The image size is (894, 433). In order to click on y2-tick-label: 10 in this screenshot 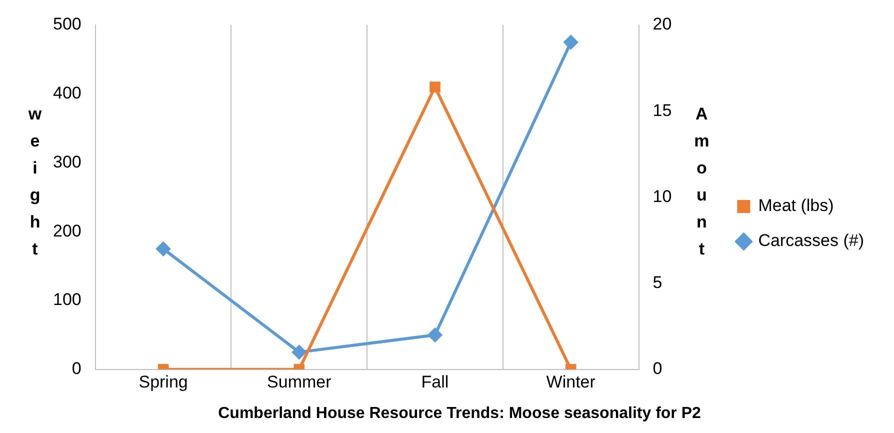, I will do `click(662, 196)`.